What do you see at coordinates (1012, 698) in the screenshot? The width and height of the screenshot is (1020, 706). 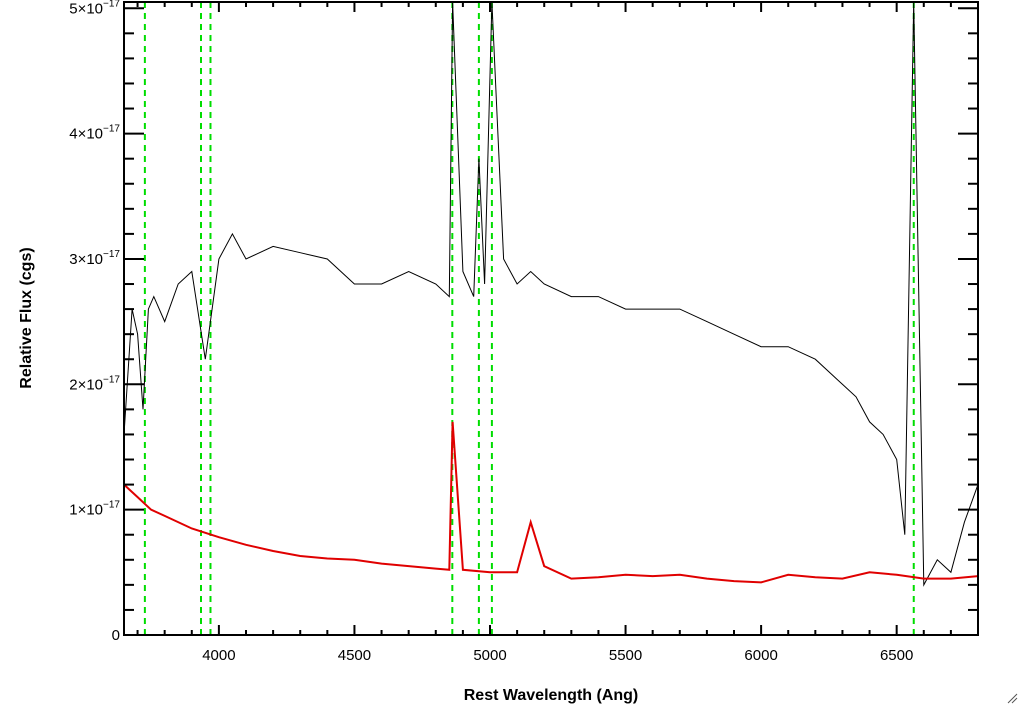 I see `resize-grip-icon` at bounding box center [1012, 698].